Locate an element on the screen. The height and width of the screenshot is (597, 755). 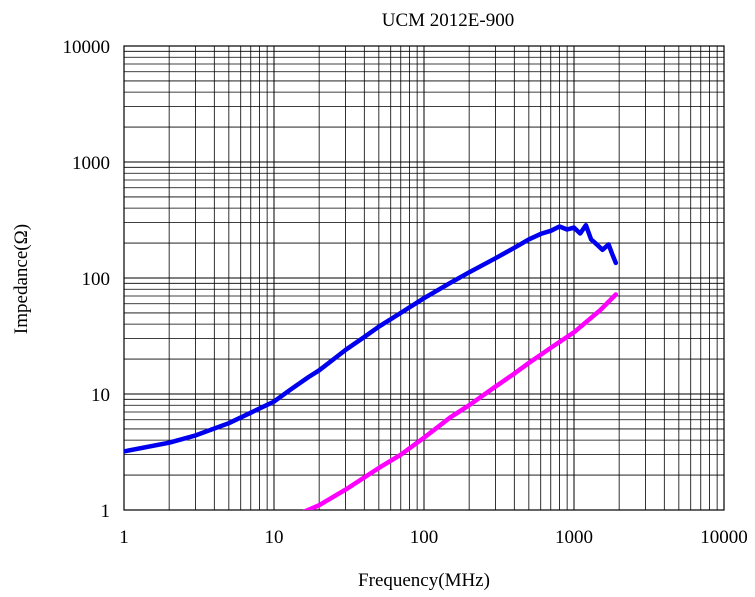
x-tick-label: 1000 is located at coordinates (574, 537).